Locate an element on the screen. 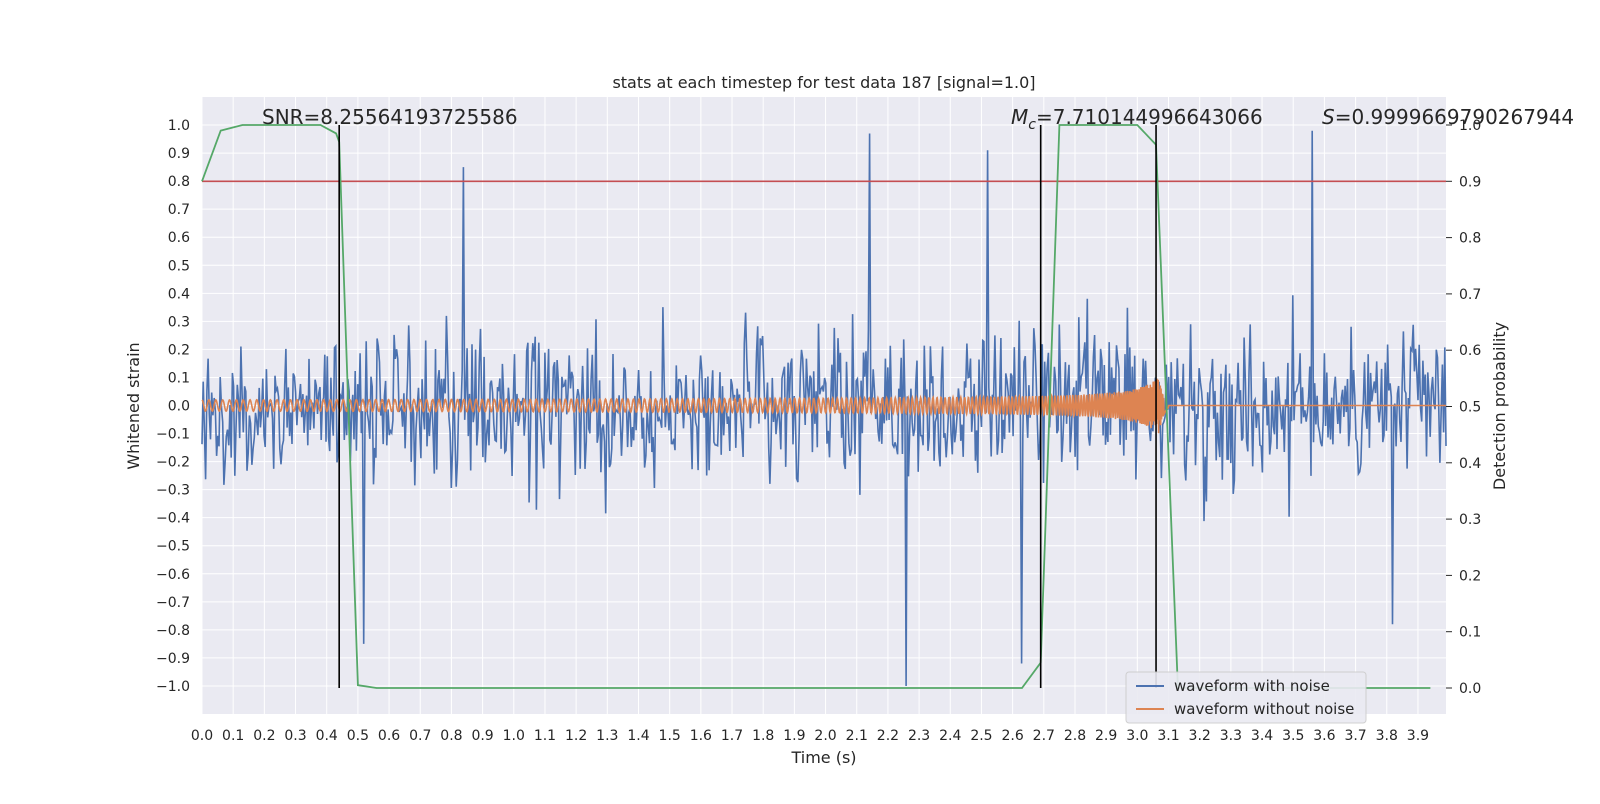 This screenshot has width=1600, height=804. y2-tick-label: 0.4 is located at coordinates (1470, 464).